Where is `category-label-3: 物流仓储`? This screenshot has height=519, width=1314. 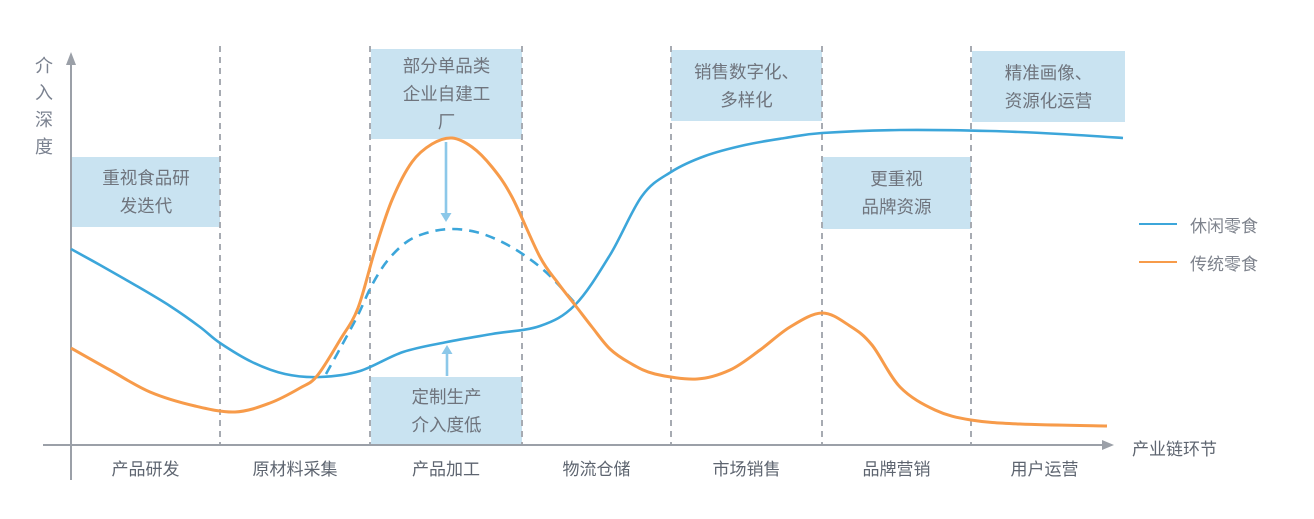
category-label-3: 物流仓储 is located at coordinates (596, 469).